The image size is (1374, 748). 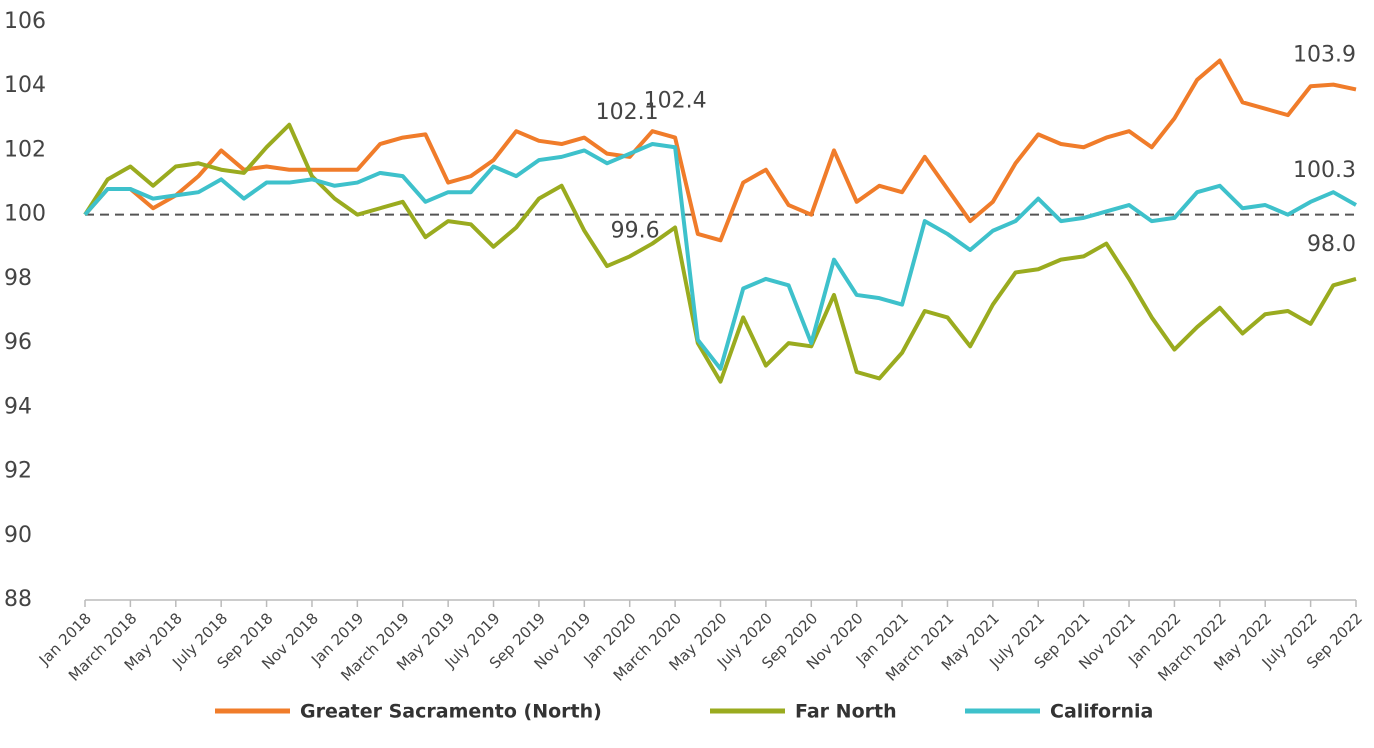 I want to click on value-label: 100.3, so click(x=1324, y=170).